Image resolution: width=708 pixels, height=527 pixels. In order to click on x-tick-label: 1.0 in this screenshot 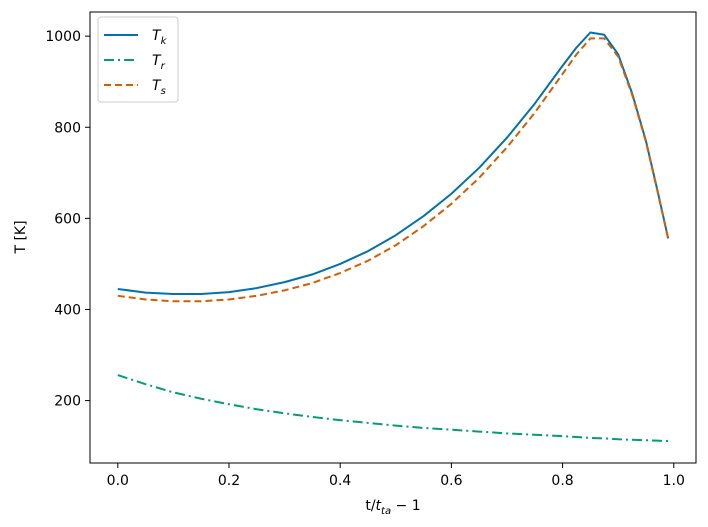, I will do `click(674, 481)`.